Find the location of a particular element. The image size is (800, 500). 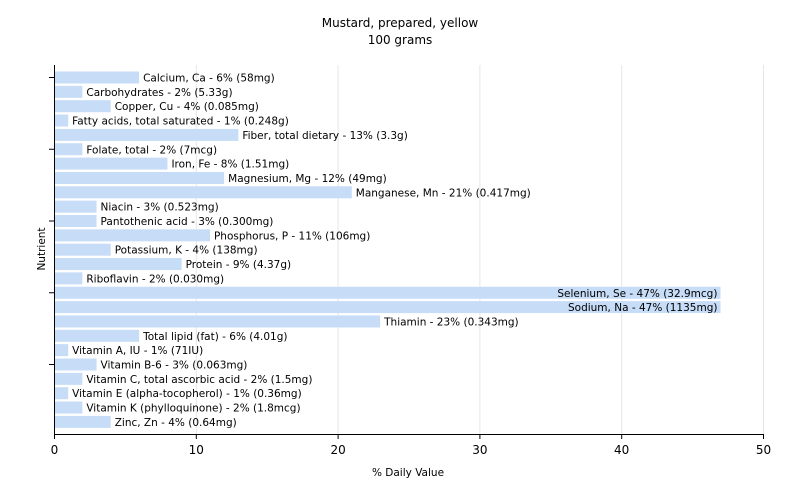

bar-label: Magnesium, Mg - 12% (49mg) is located at coordinates (307, 179).